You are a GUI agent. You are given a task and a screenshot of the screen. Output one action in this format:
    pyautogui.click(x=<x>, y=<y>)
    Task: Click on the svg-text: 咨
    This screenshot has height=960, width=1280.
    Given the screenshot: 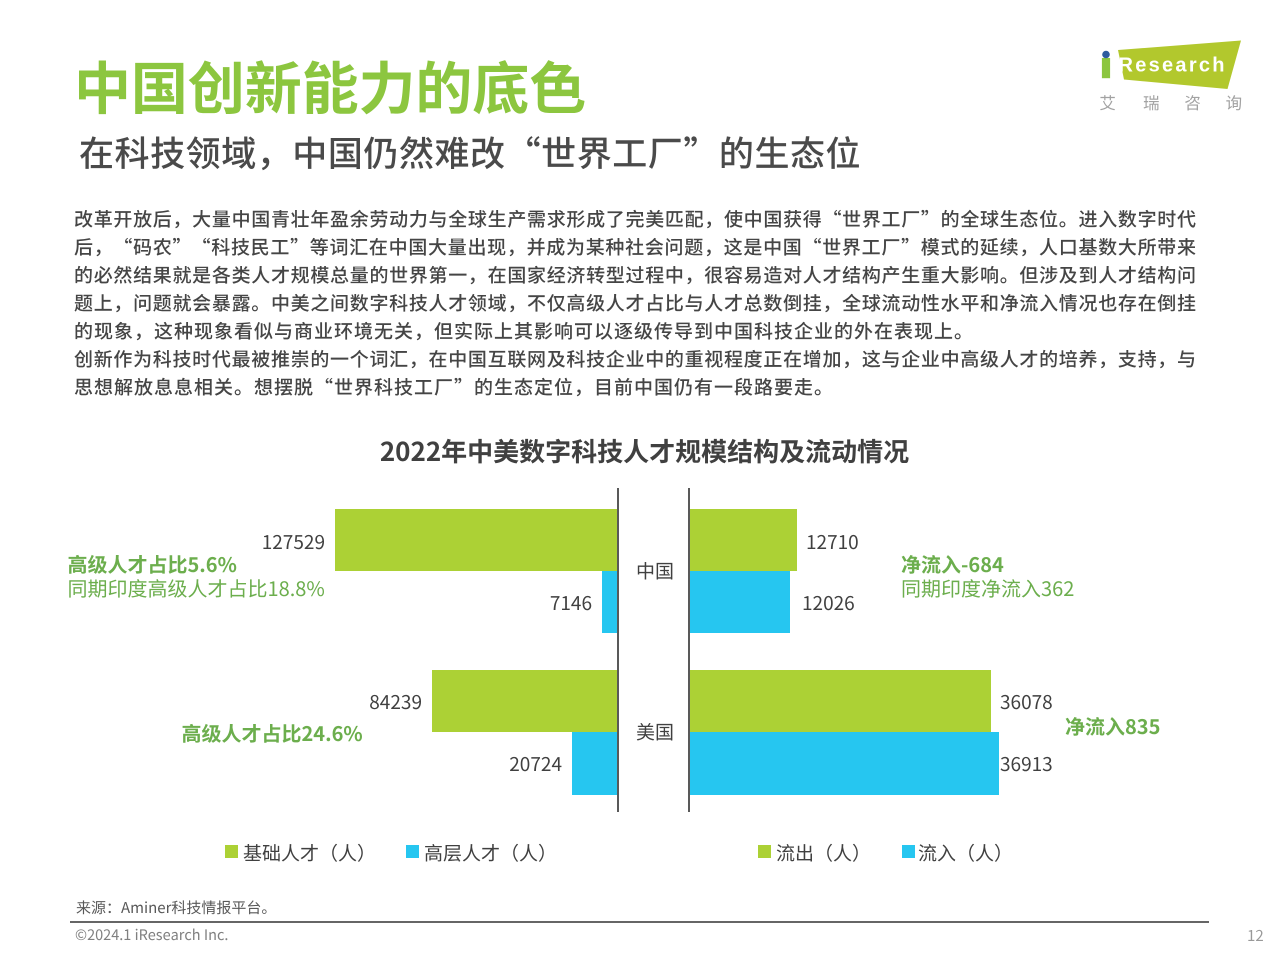 What is the action you would take?
    pyautogui.click(x=1192, y=102)
    